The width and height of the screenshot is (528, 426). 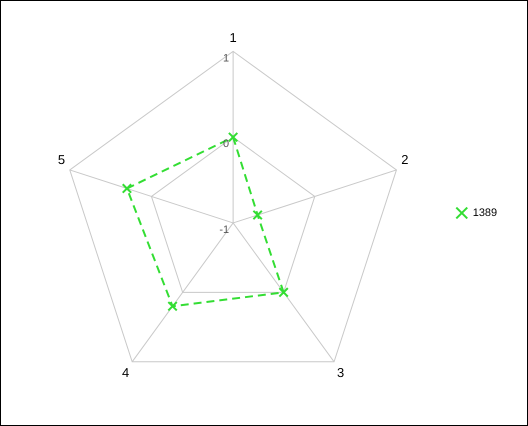 What do you see at coordinates (226, 144) in the screenshot?
I see `y-tick-label: 0` at bounding box center [226, 144].